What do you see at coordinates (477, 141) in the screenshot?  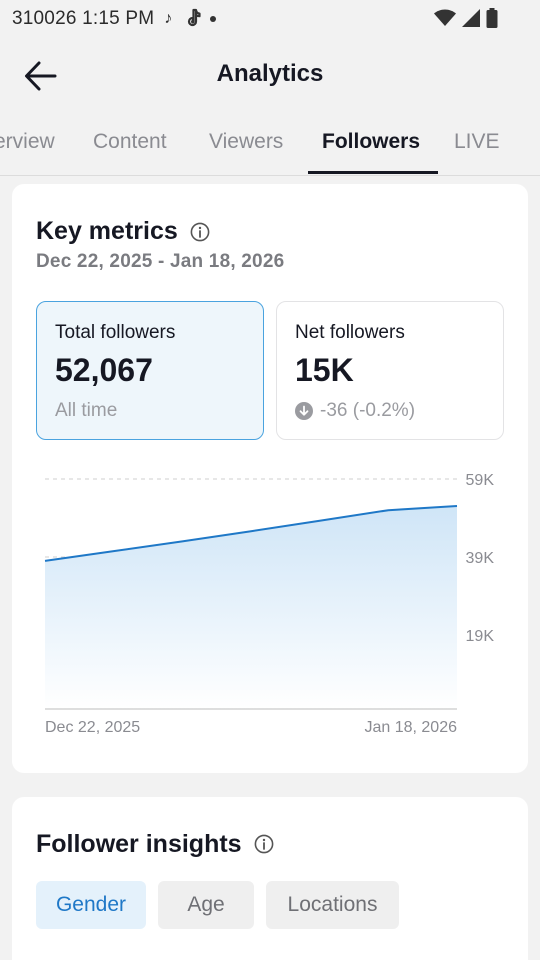 I see `tab-live: LIVE` at bounding box center [477, 141].